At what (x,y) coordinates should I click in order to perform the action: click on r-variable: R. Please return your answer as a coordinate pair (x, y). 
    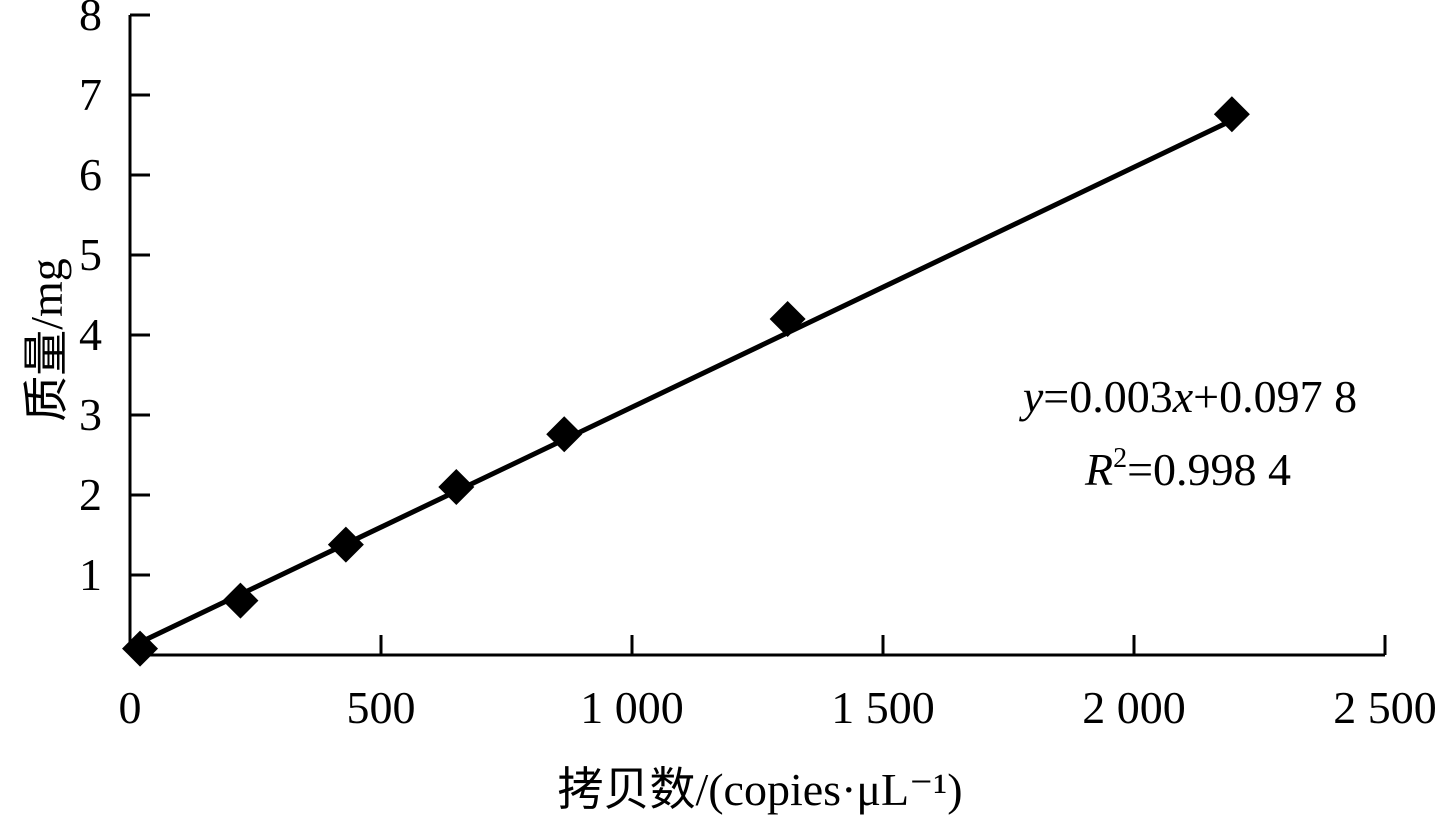
    Looking at the image, I should click on (1098, 469).